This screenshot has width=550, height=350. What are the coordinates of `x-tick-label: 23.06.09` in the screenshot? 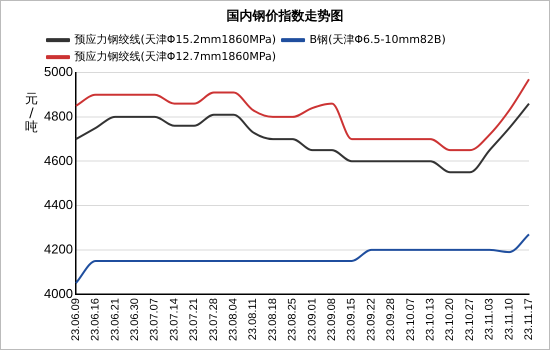 It's located at (76, 320).